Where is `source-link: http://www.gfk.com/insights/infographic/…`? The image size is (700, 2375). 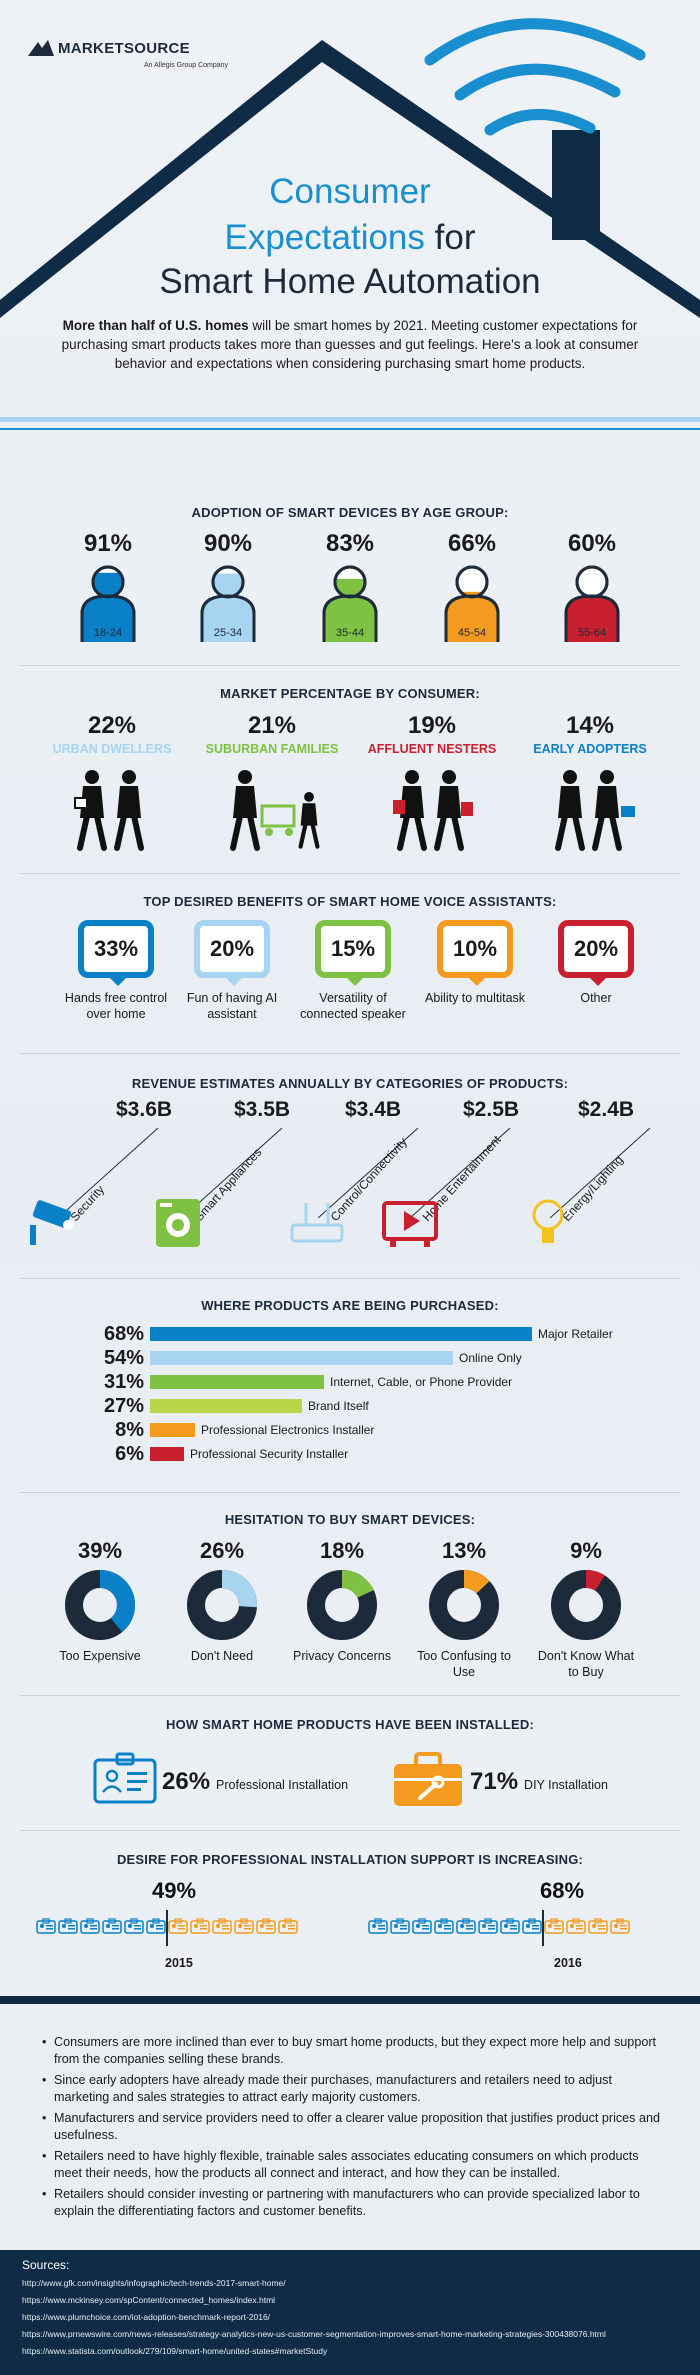
source-link: http://www.gfk.com/insights/infographic/… is located at coordinates (154, 2283).